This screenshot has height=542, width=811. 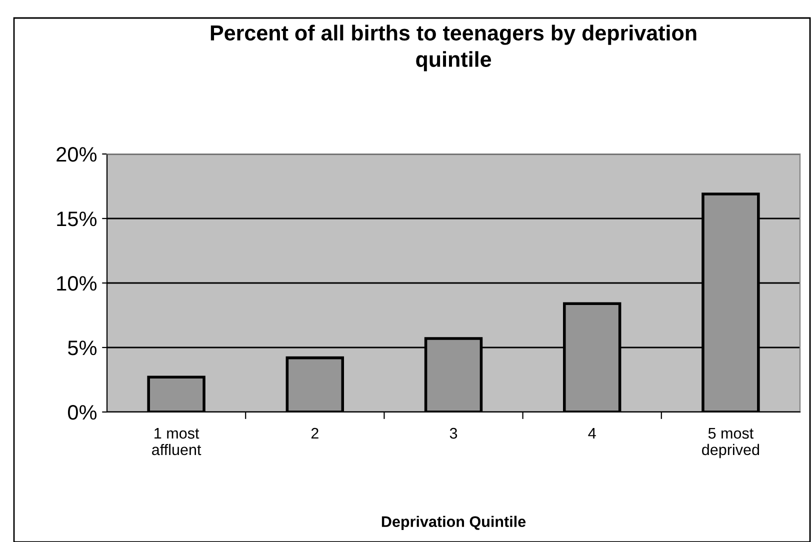 I want to click on x-tick-label: 5 most deprived, so click(x=731, y=443).